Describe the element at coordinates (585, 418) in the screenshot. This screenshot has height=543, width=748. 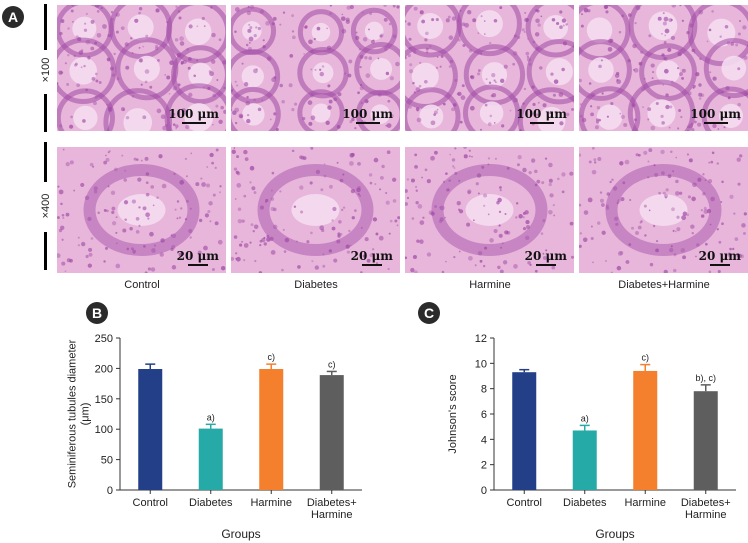
I see `chart-c-significance-label: a)` at that location.